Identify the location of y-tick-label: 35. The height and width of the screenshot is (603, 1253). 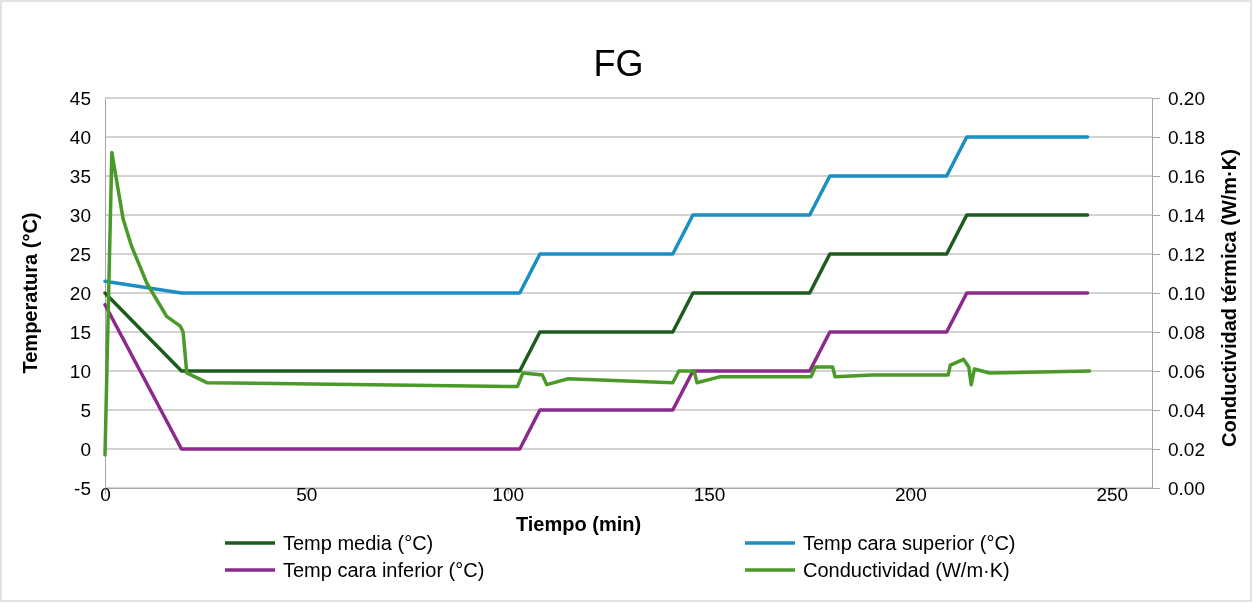
(80, 176).